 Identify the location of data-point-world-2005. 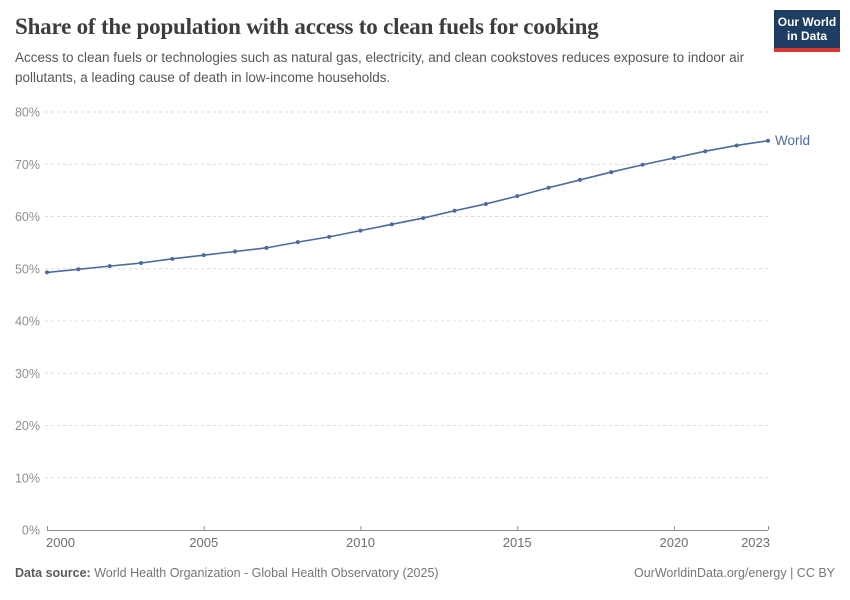
(203, 255).